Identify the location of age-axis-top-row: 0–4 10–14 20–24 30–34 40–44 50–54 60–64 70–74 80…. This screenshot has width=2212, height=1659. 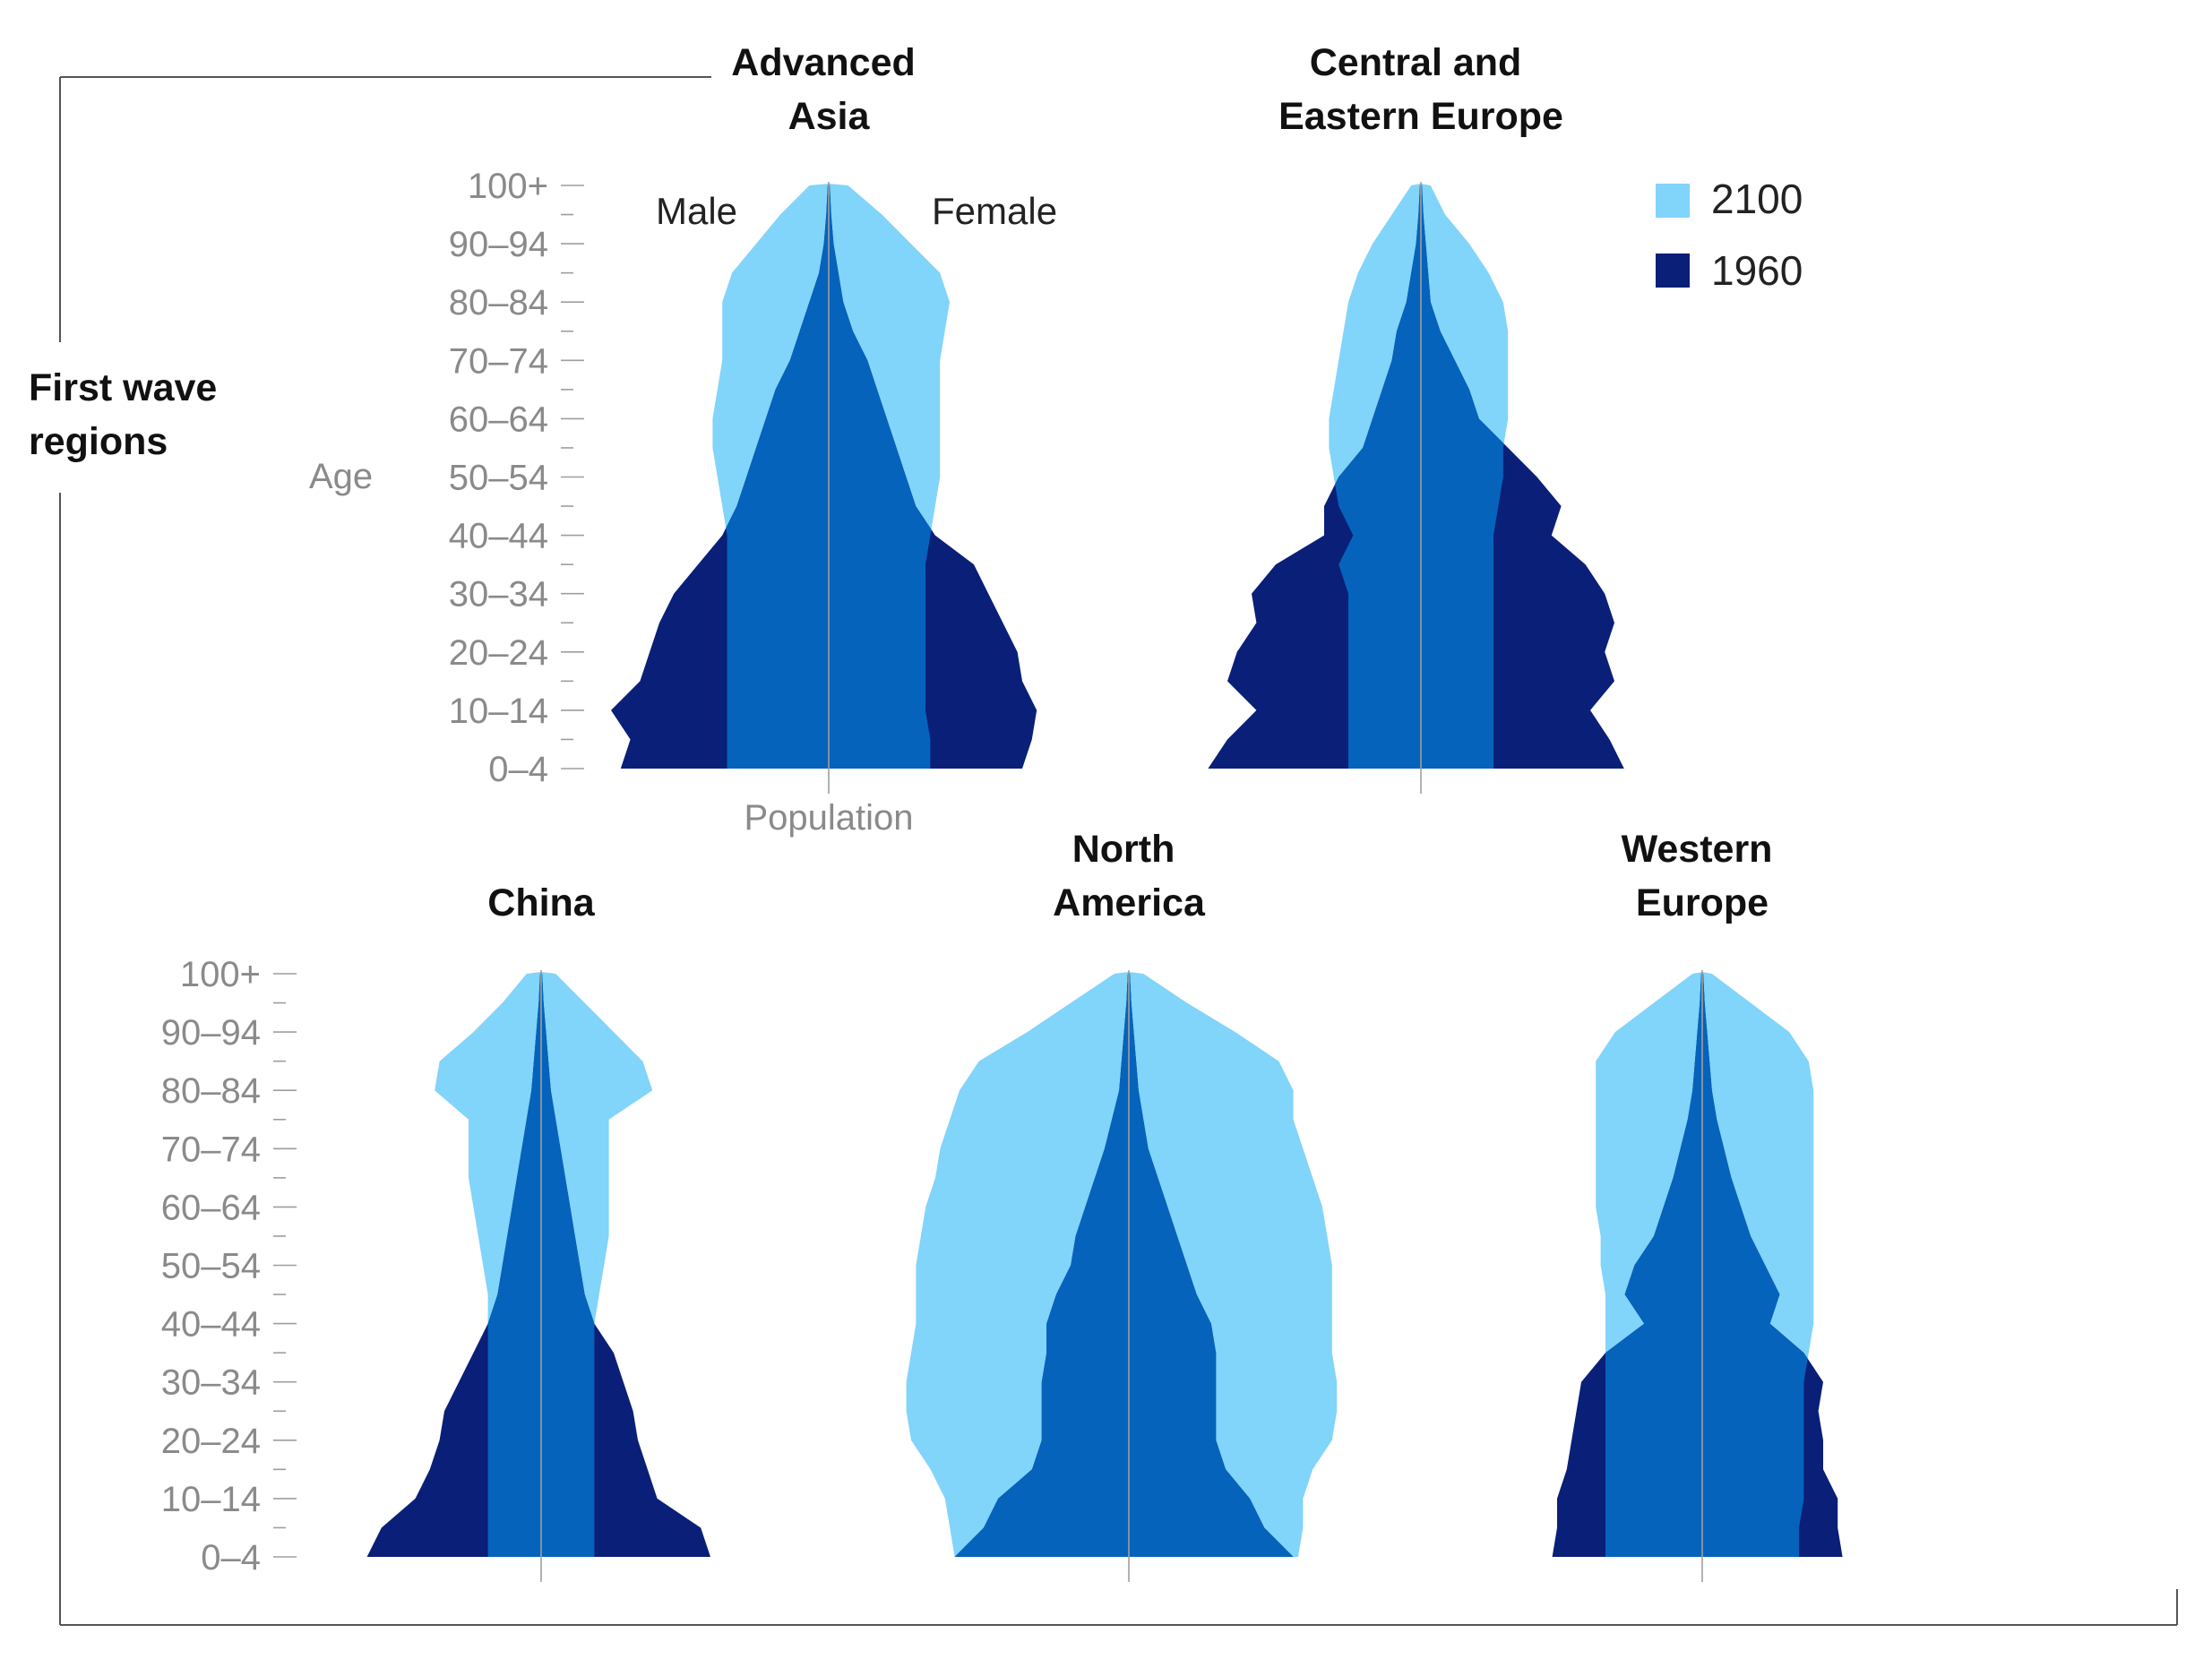
(516, 478).